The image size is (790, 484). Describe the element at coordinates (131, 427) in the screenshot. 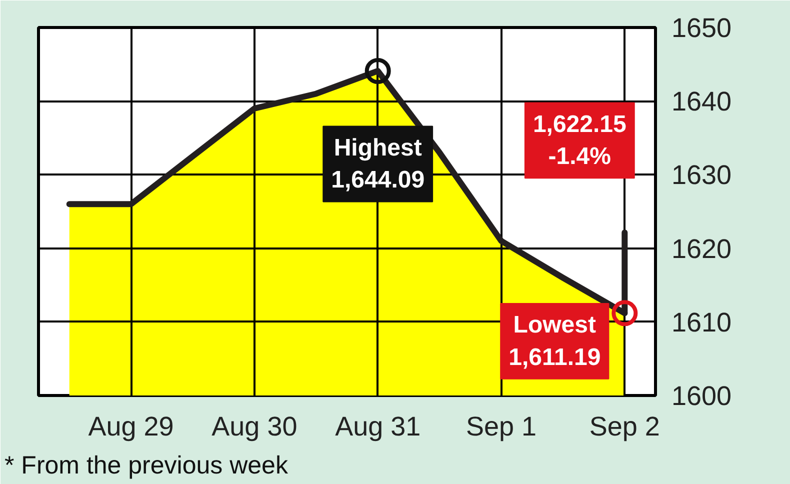

I see `x-tick-label: Aug 29` at that location.